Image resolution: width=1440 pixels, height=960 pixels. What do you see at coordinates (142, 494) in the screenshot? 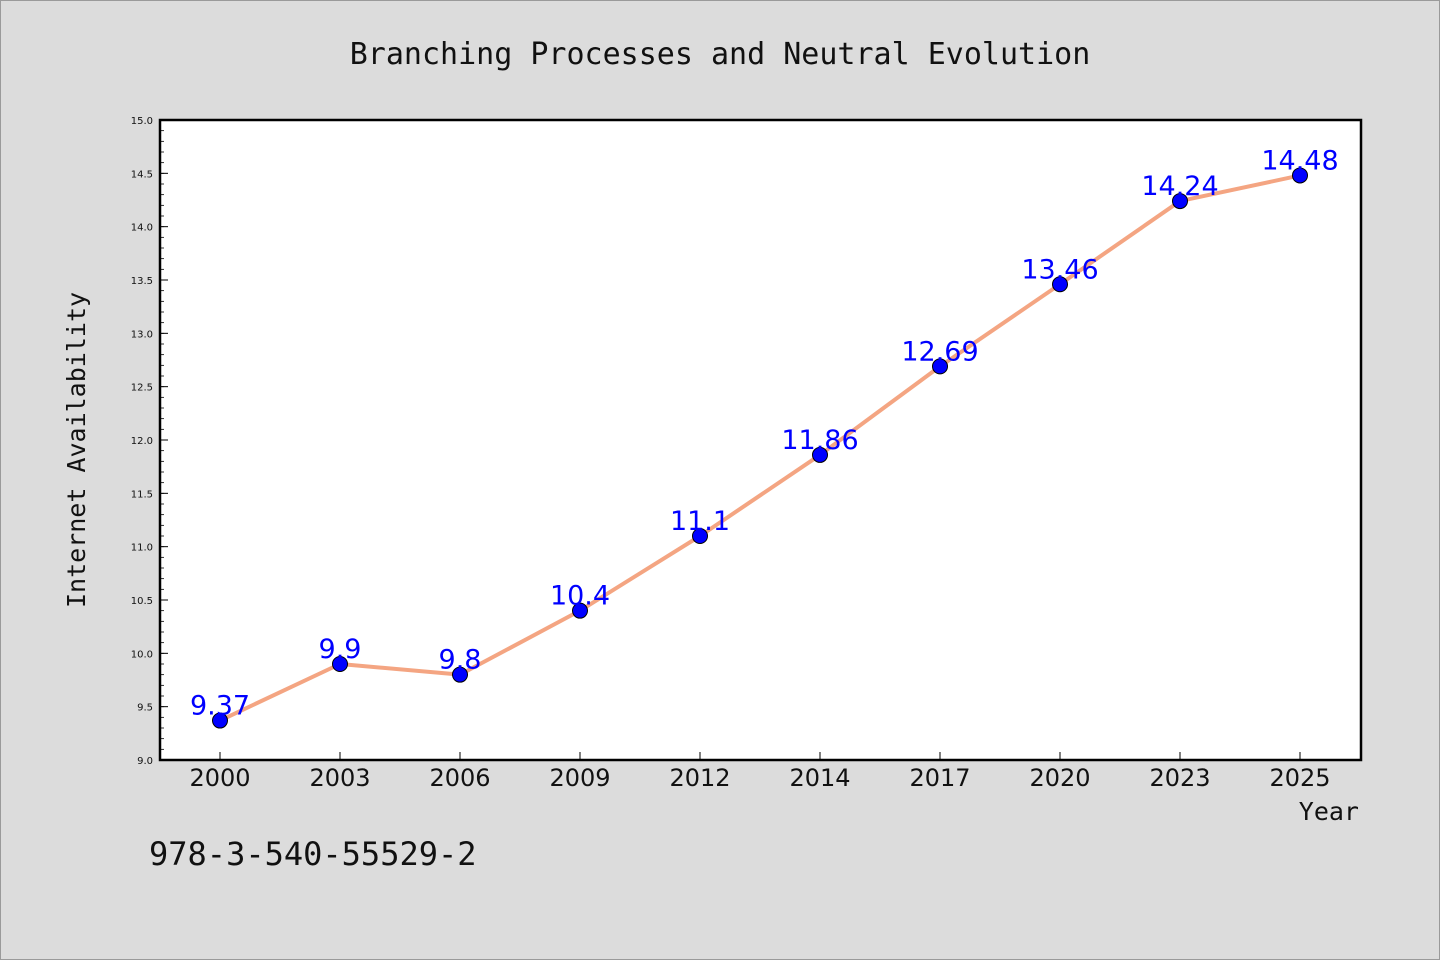
I see `y-tick-label: 11.5` at bounding box center [142, 494].